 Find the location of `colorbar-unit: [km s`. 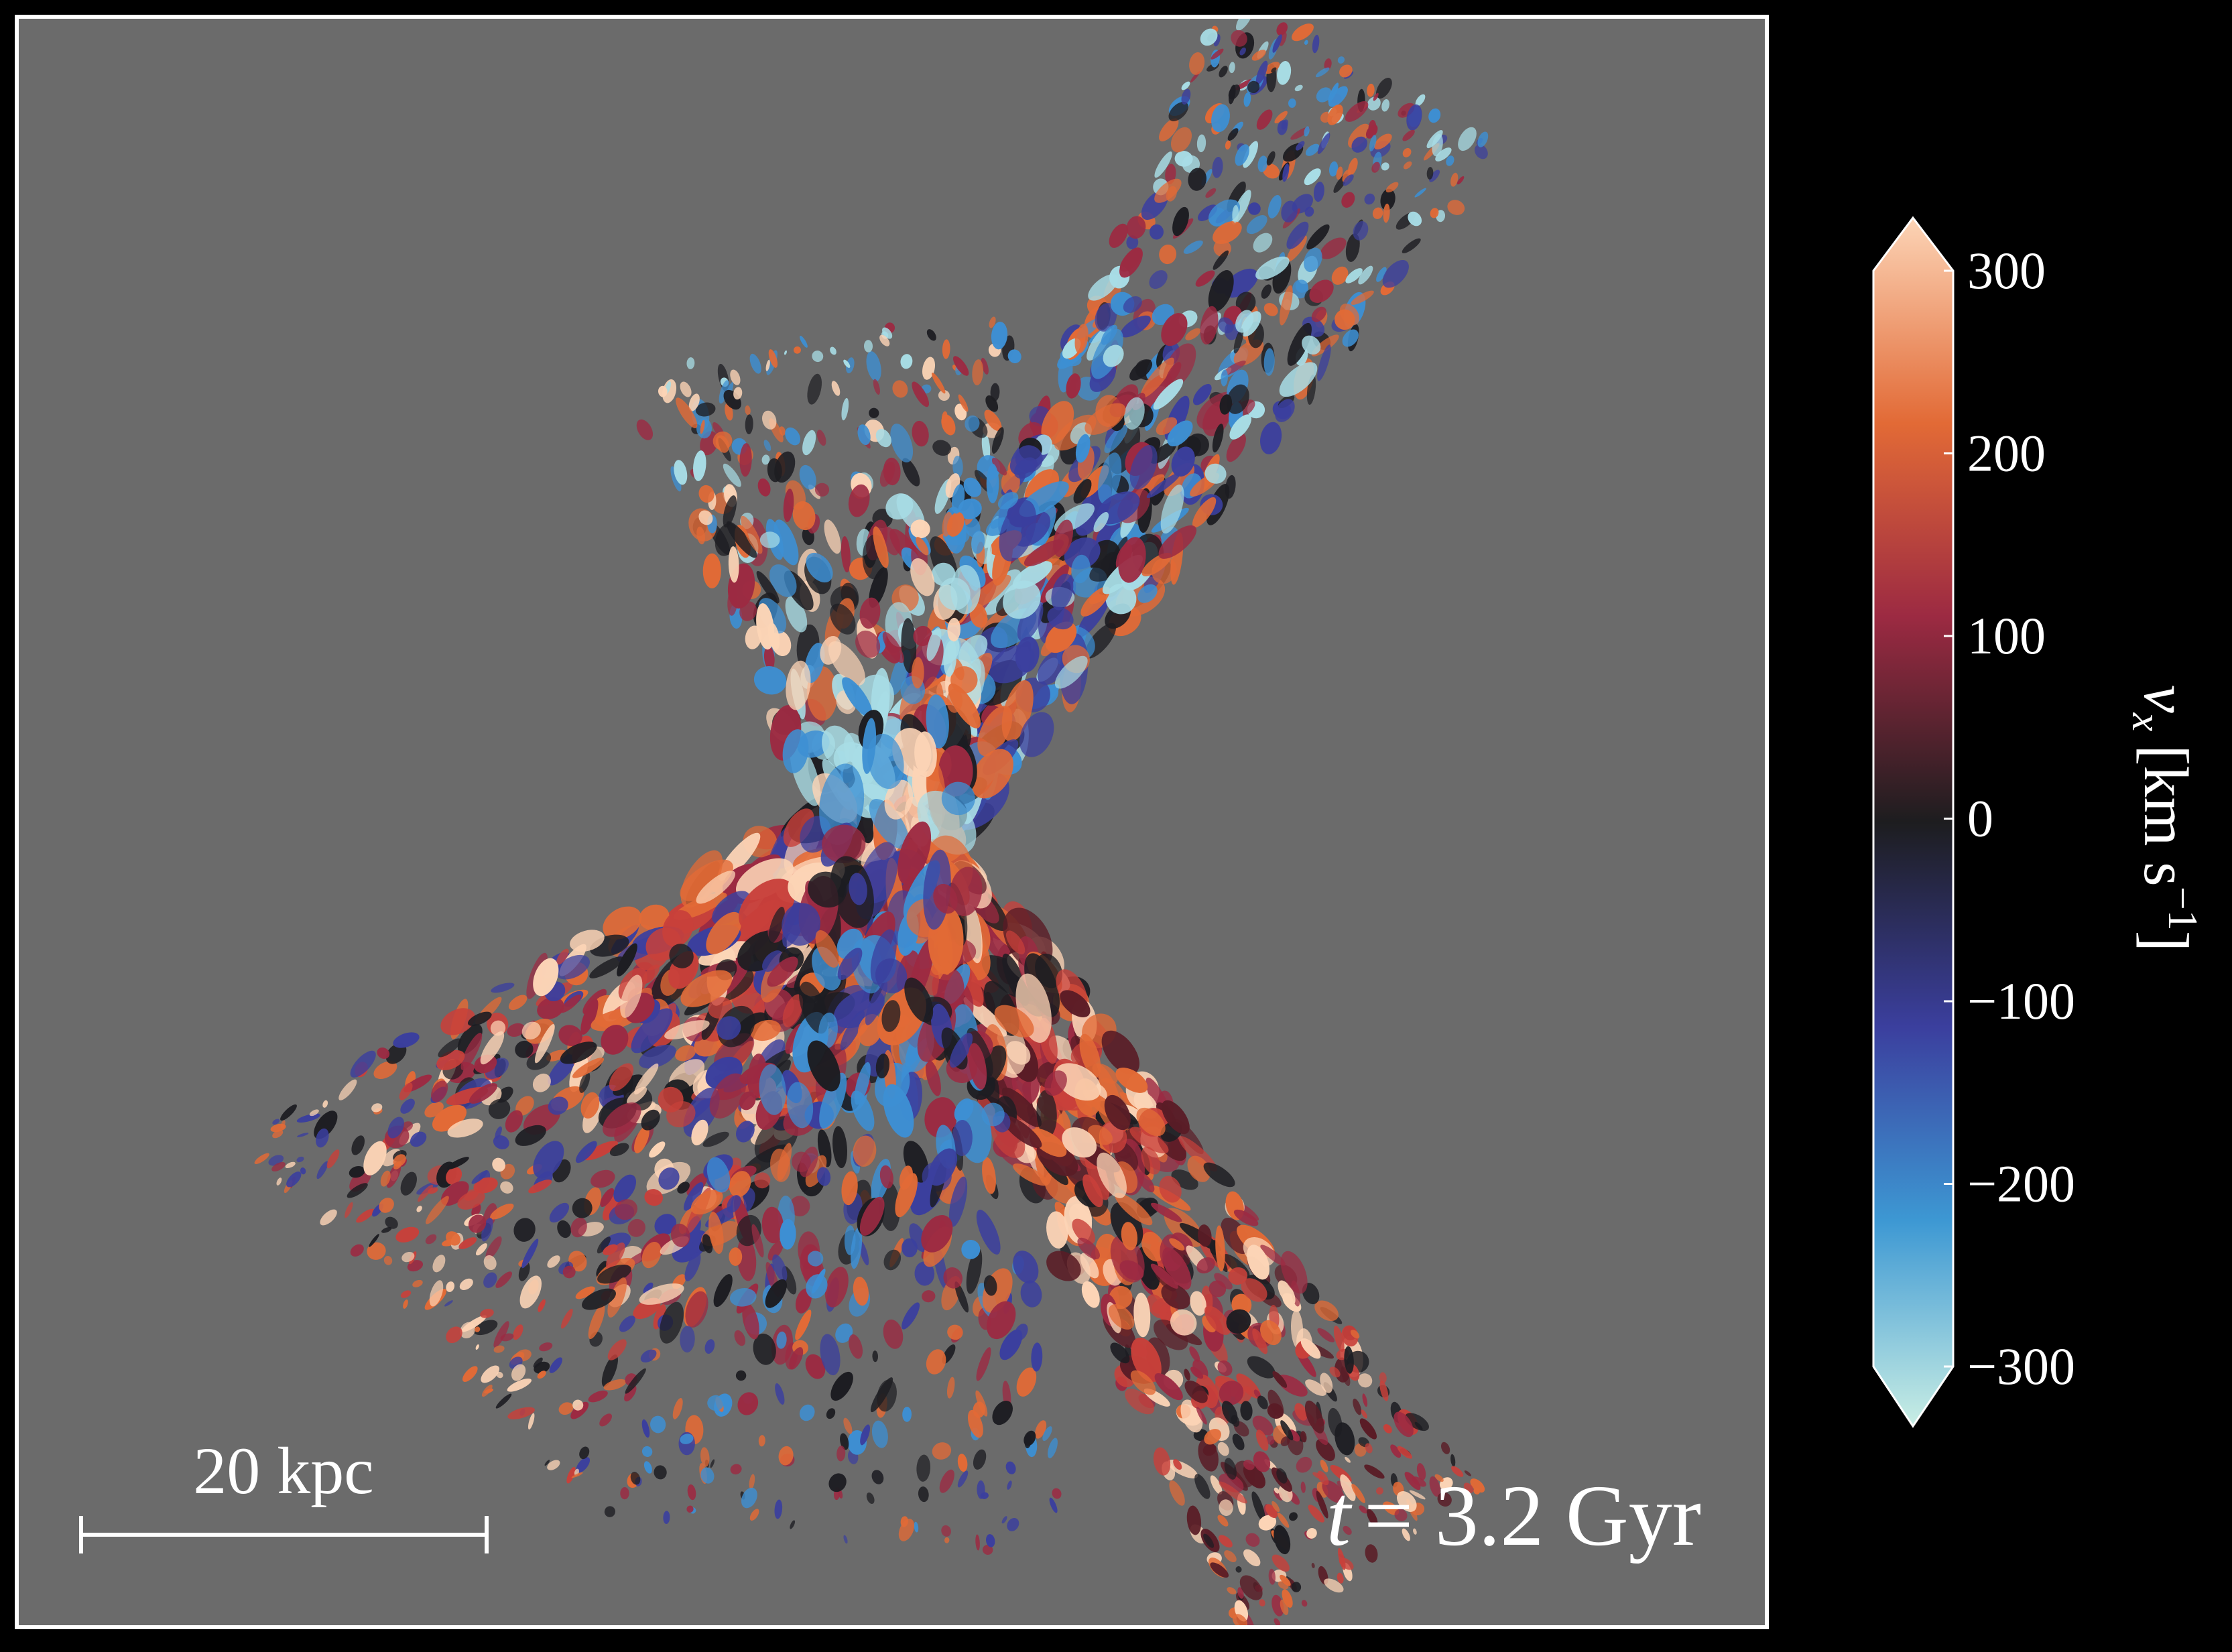

colorbar-unit: [km s is located at coordinates (2165, 816).